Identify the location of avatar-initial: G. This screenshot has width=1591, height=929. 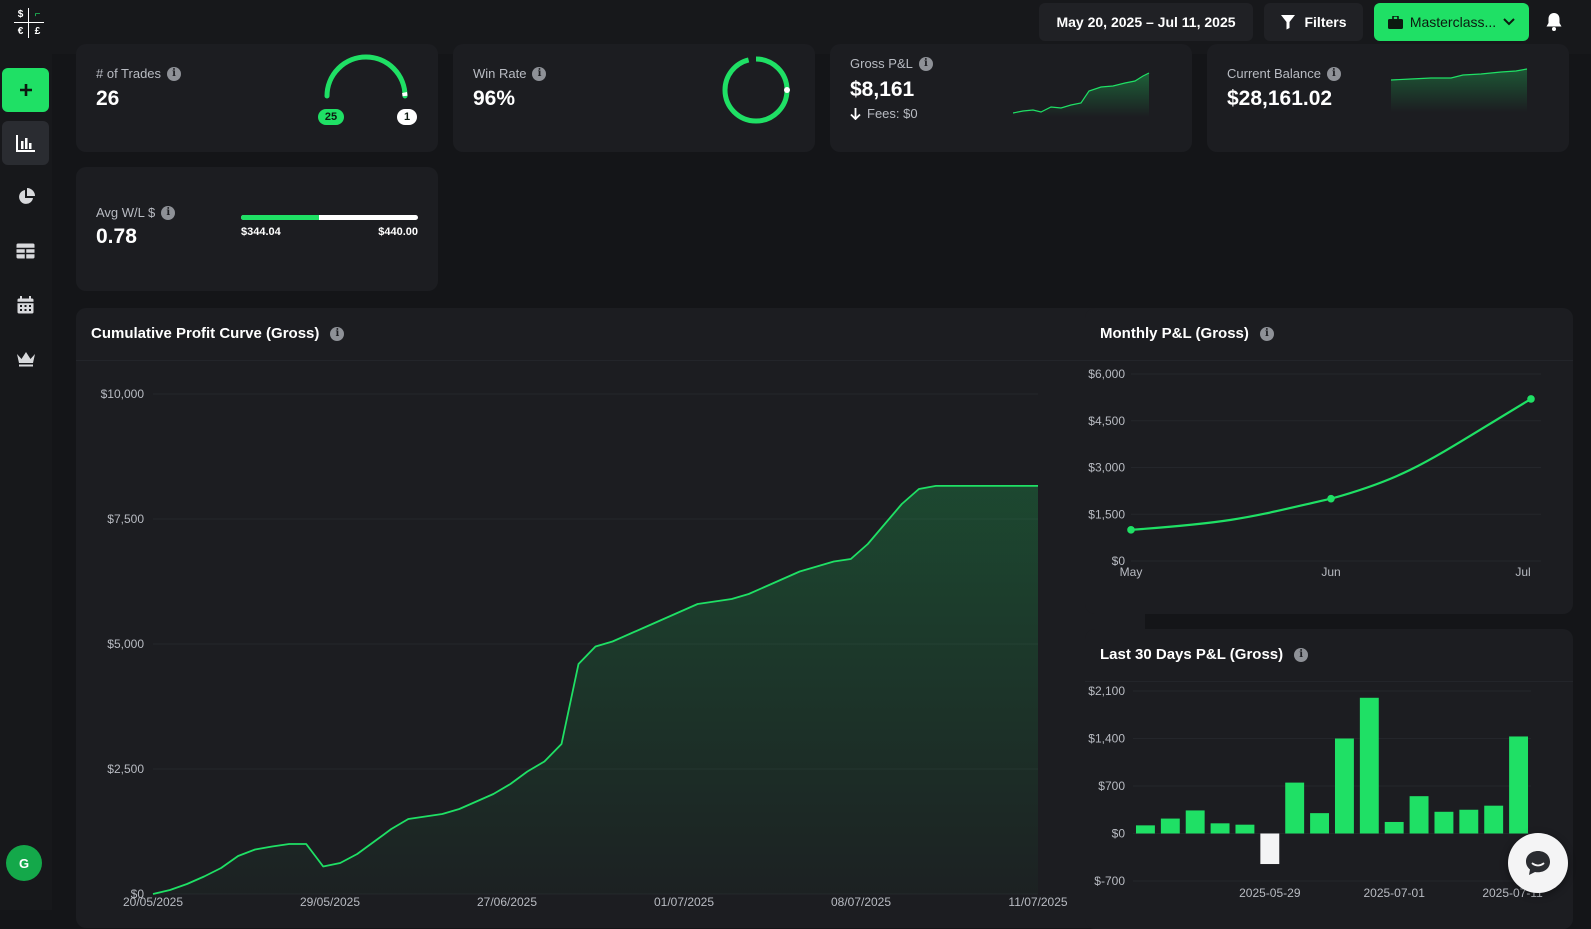
(24, 863).